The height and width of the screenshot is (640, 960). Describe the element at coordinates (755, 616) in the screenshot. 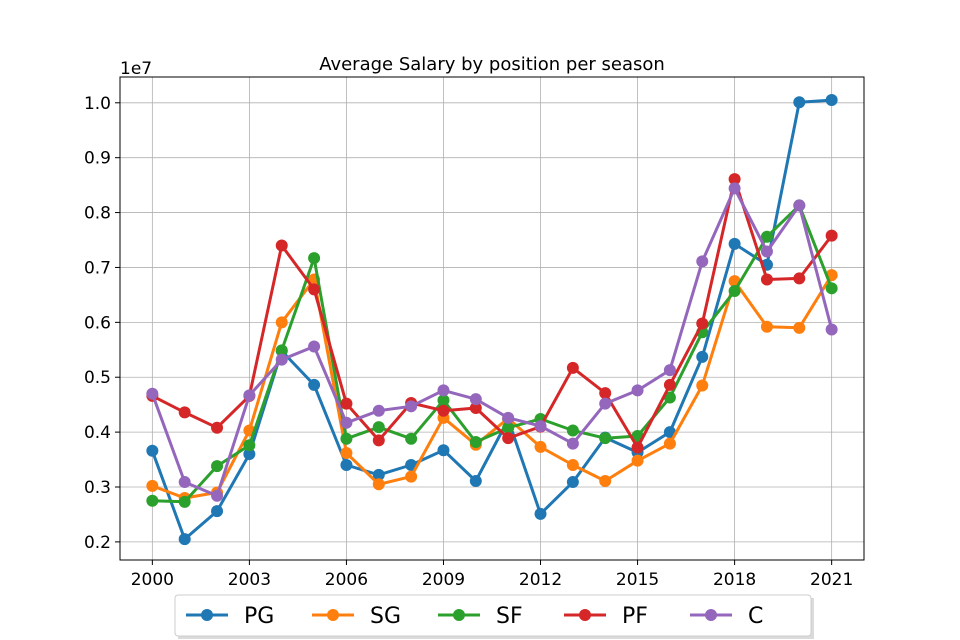

I see `legend-label: C` at that location.